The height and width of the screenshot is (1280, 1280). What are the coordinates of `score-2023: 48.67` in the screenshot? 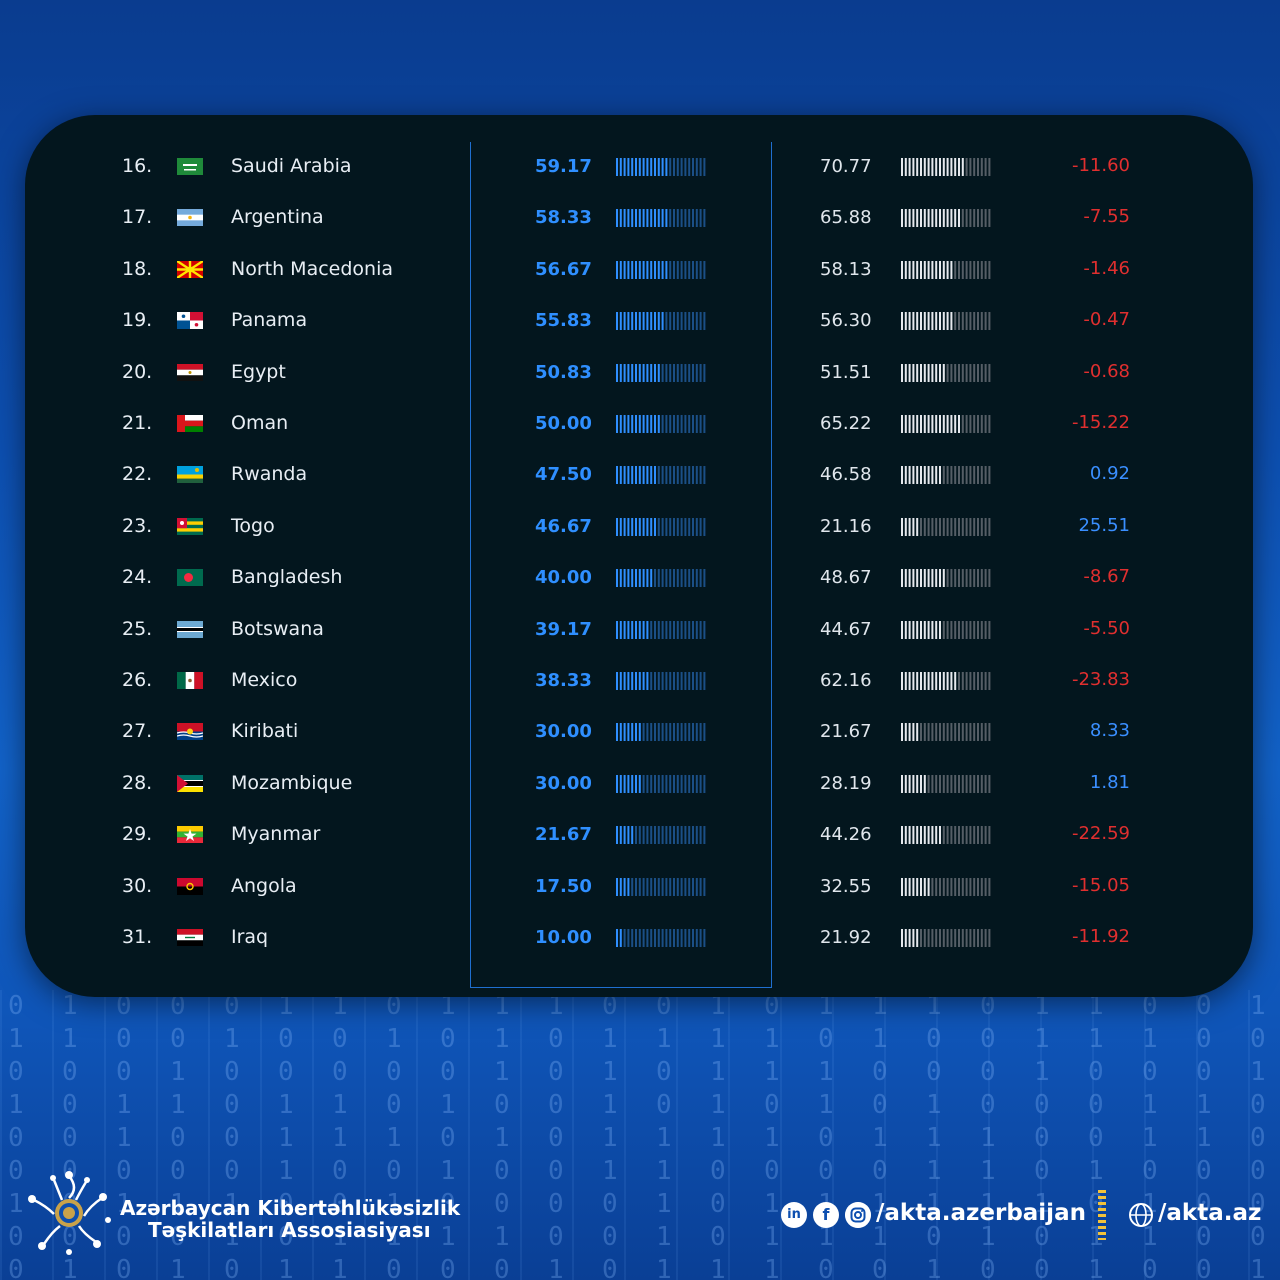 It's located at (846, 578).